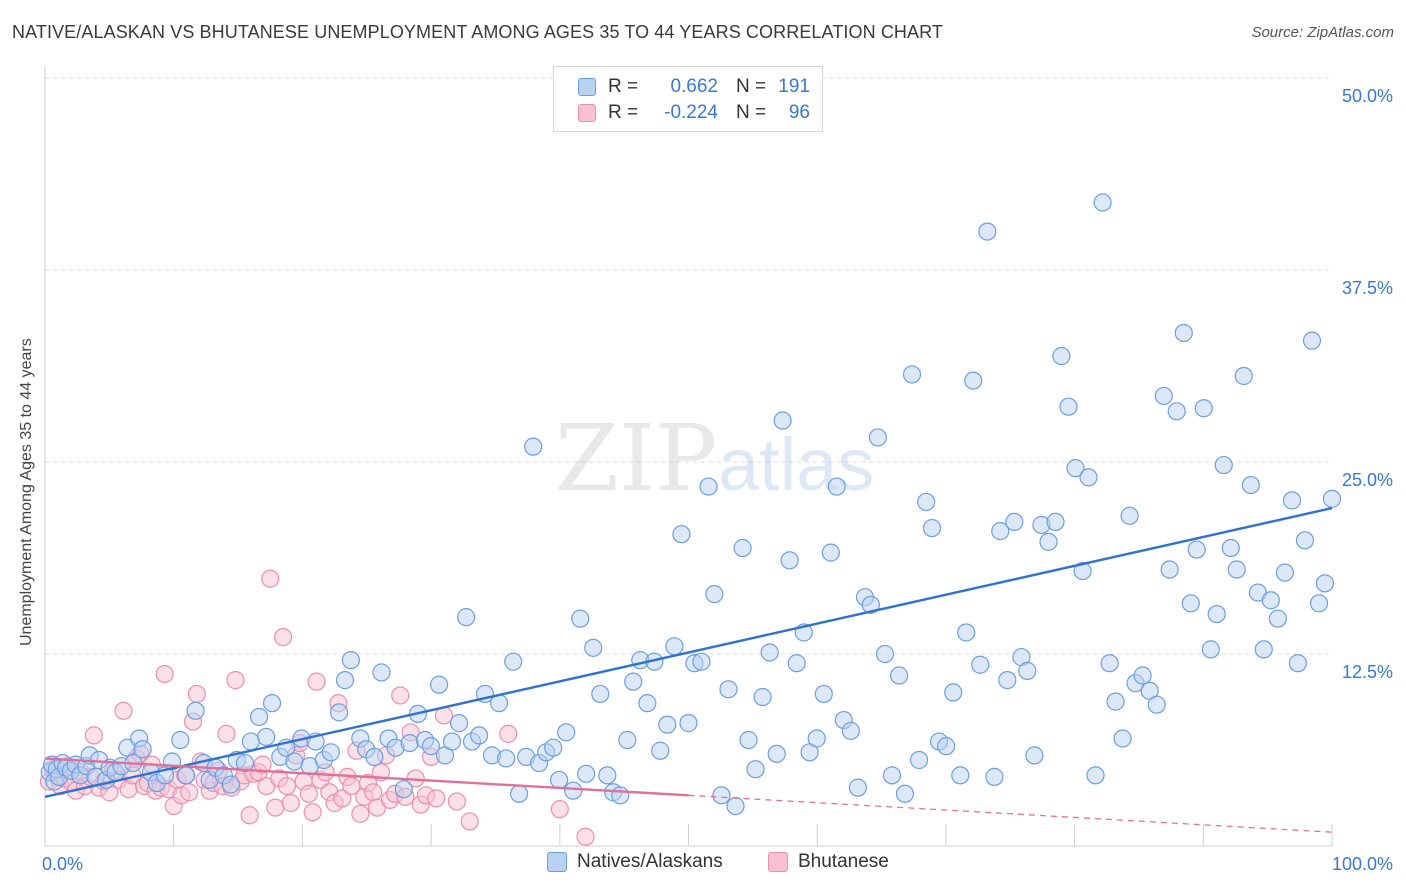 The width and height of the screenshot is (1406, 892). Describe the element at coordinates (1367, 480) in the screenshot. I see `y-tick-label: 25.0%` at that location.